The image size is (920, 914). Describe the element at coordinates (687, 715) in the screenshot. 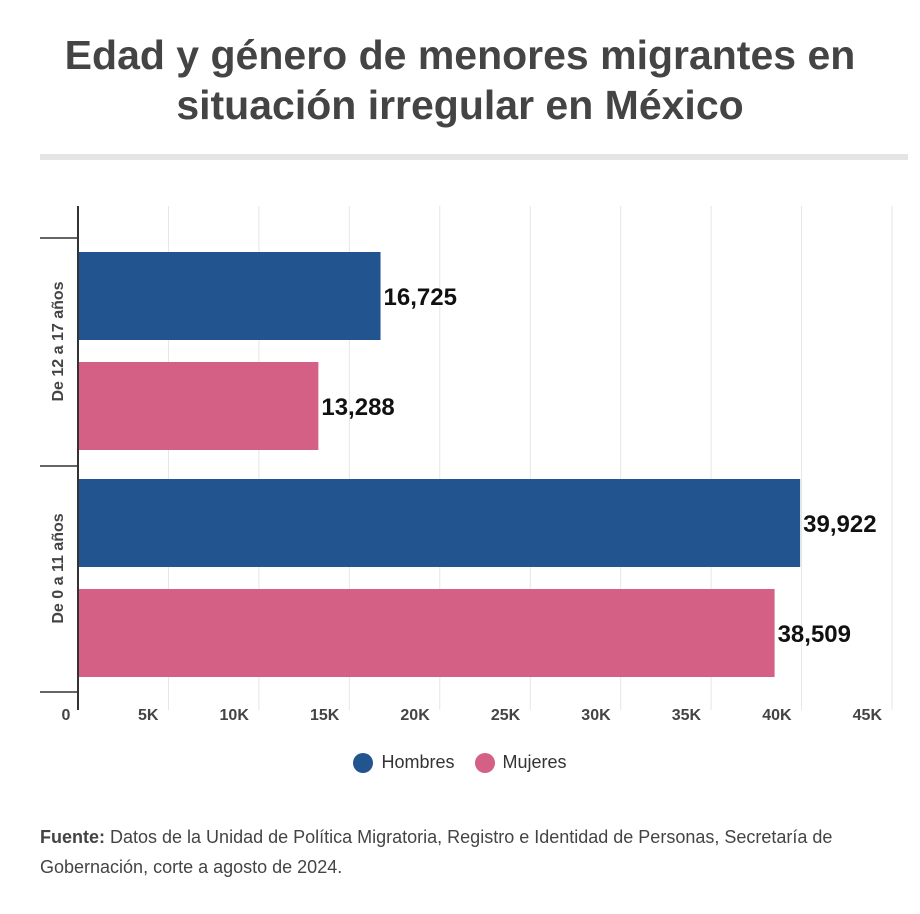

I see `x-tick-label-7: 35K` at that location.